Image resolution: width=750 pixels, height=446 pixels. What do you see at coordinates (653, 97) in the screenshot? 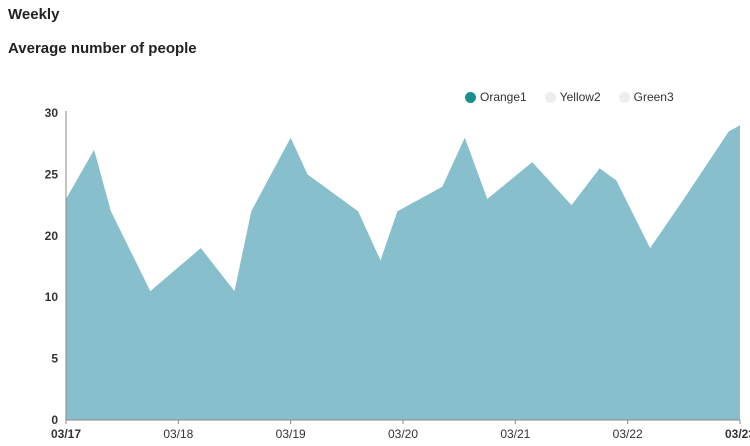
I see `legend-label: Green3` at bounding box center [653, 97].